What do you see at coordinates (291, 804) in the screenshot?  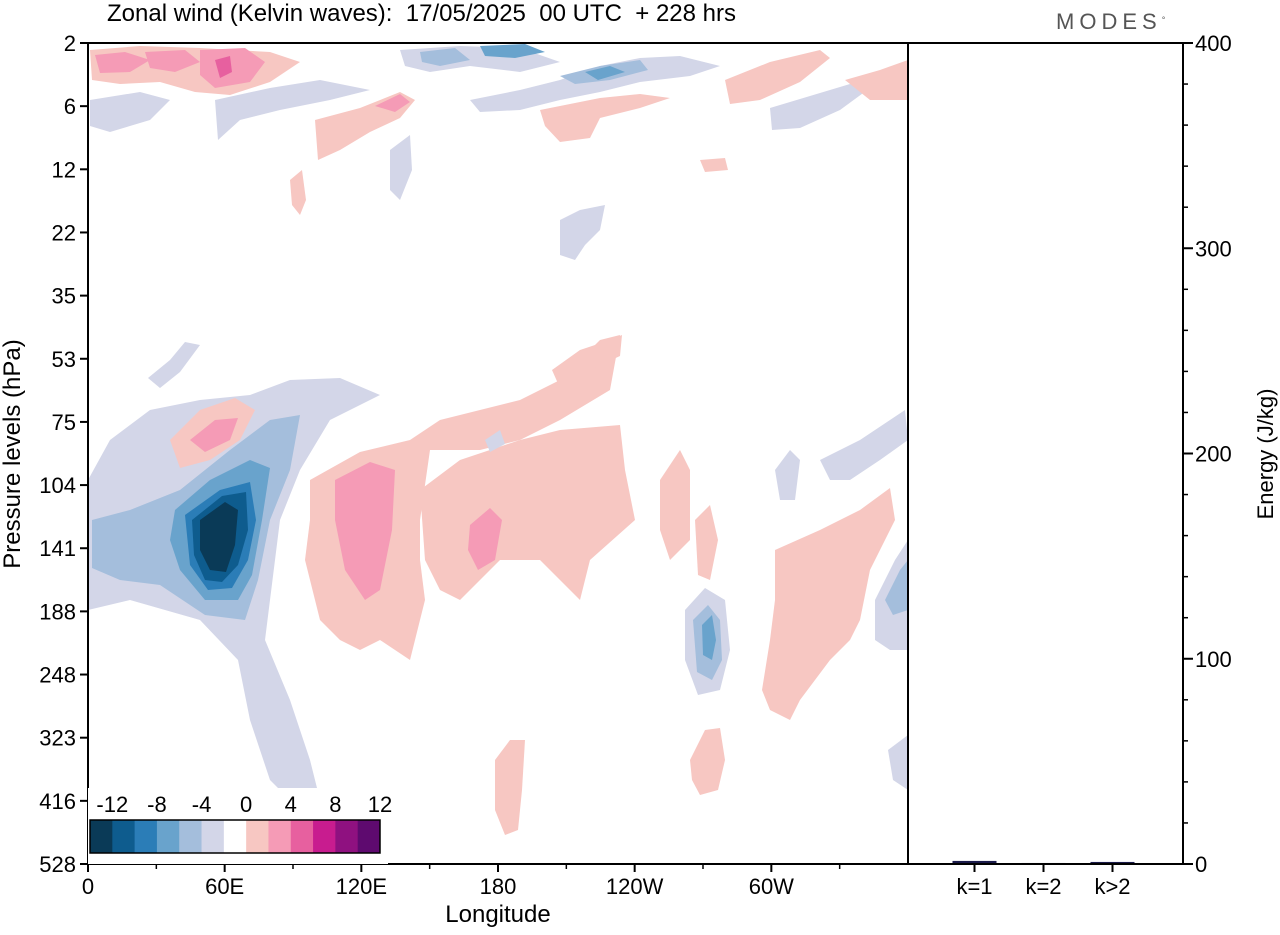 I see `legend-label: 4` at bounding box center [291, 804].